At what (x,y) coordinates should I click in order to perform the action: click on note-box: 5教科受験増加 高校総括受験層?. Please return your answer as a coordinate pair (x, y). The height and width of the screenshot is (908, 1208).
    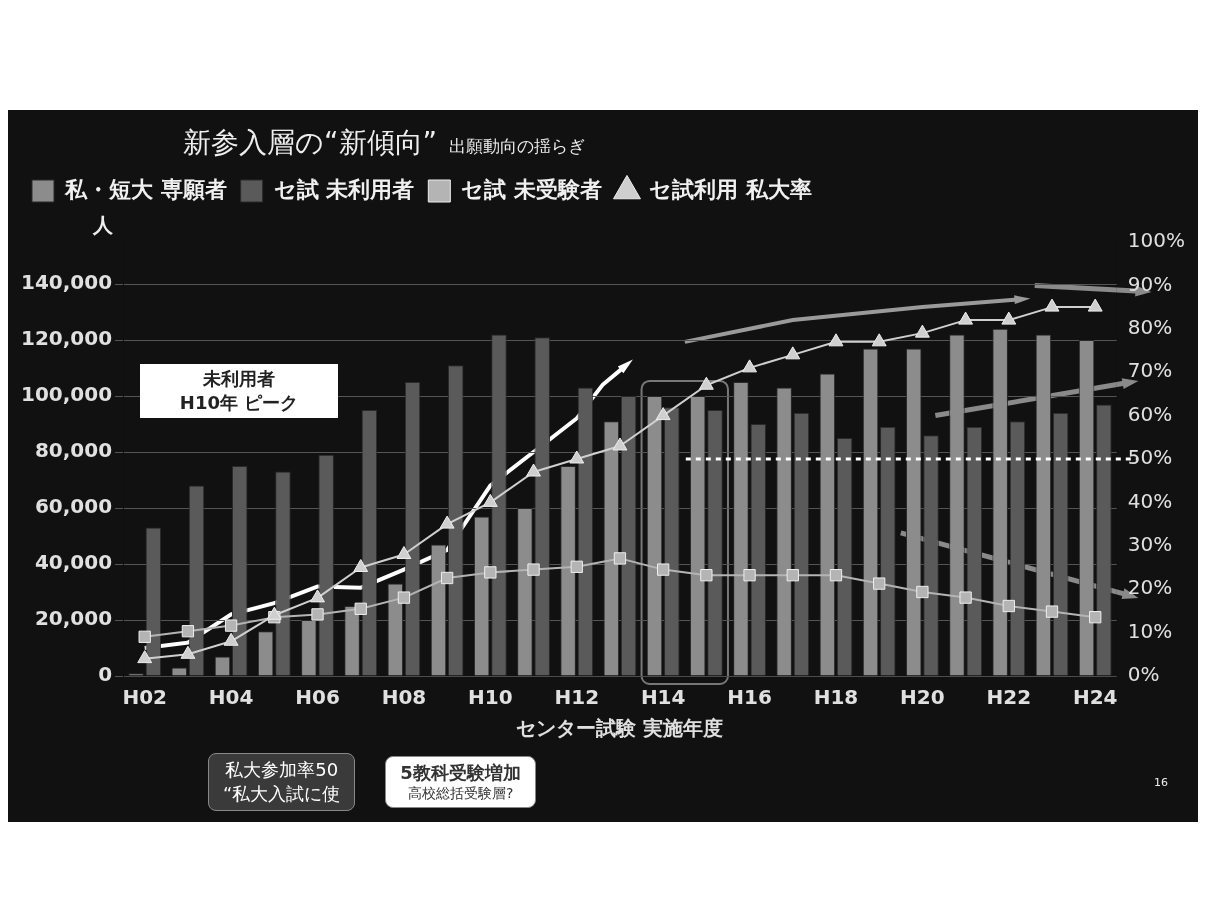
    Looking at the image, I should click on (460, 782).